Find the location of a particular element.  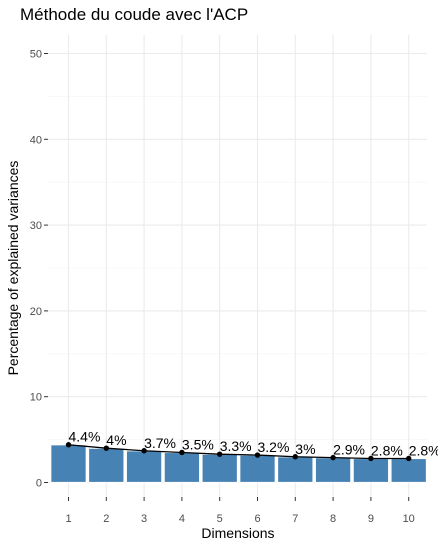

trend-polyline is located at coordinates (238, 452).